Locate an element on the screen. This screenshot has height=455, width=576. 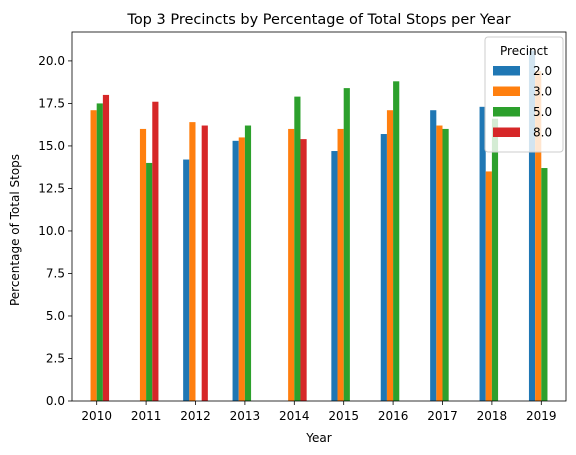
x-axis-label: Year is located at coordinates (318, 438).